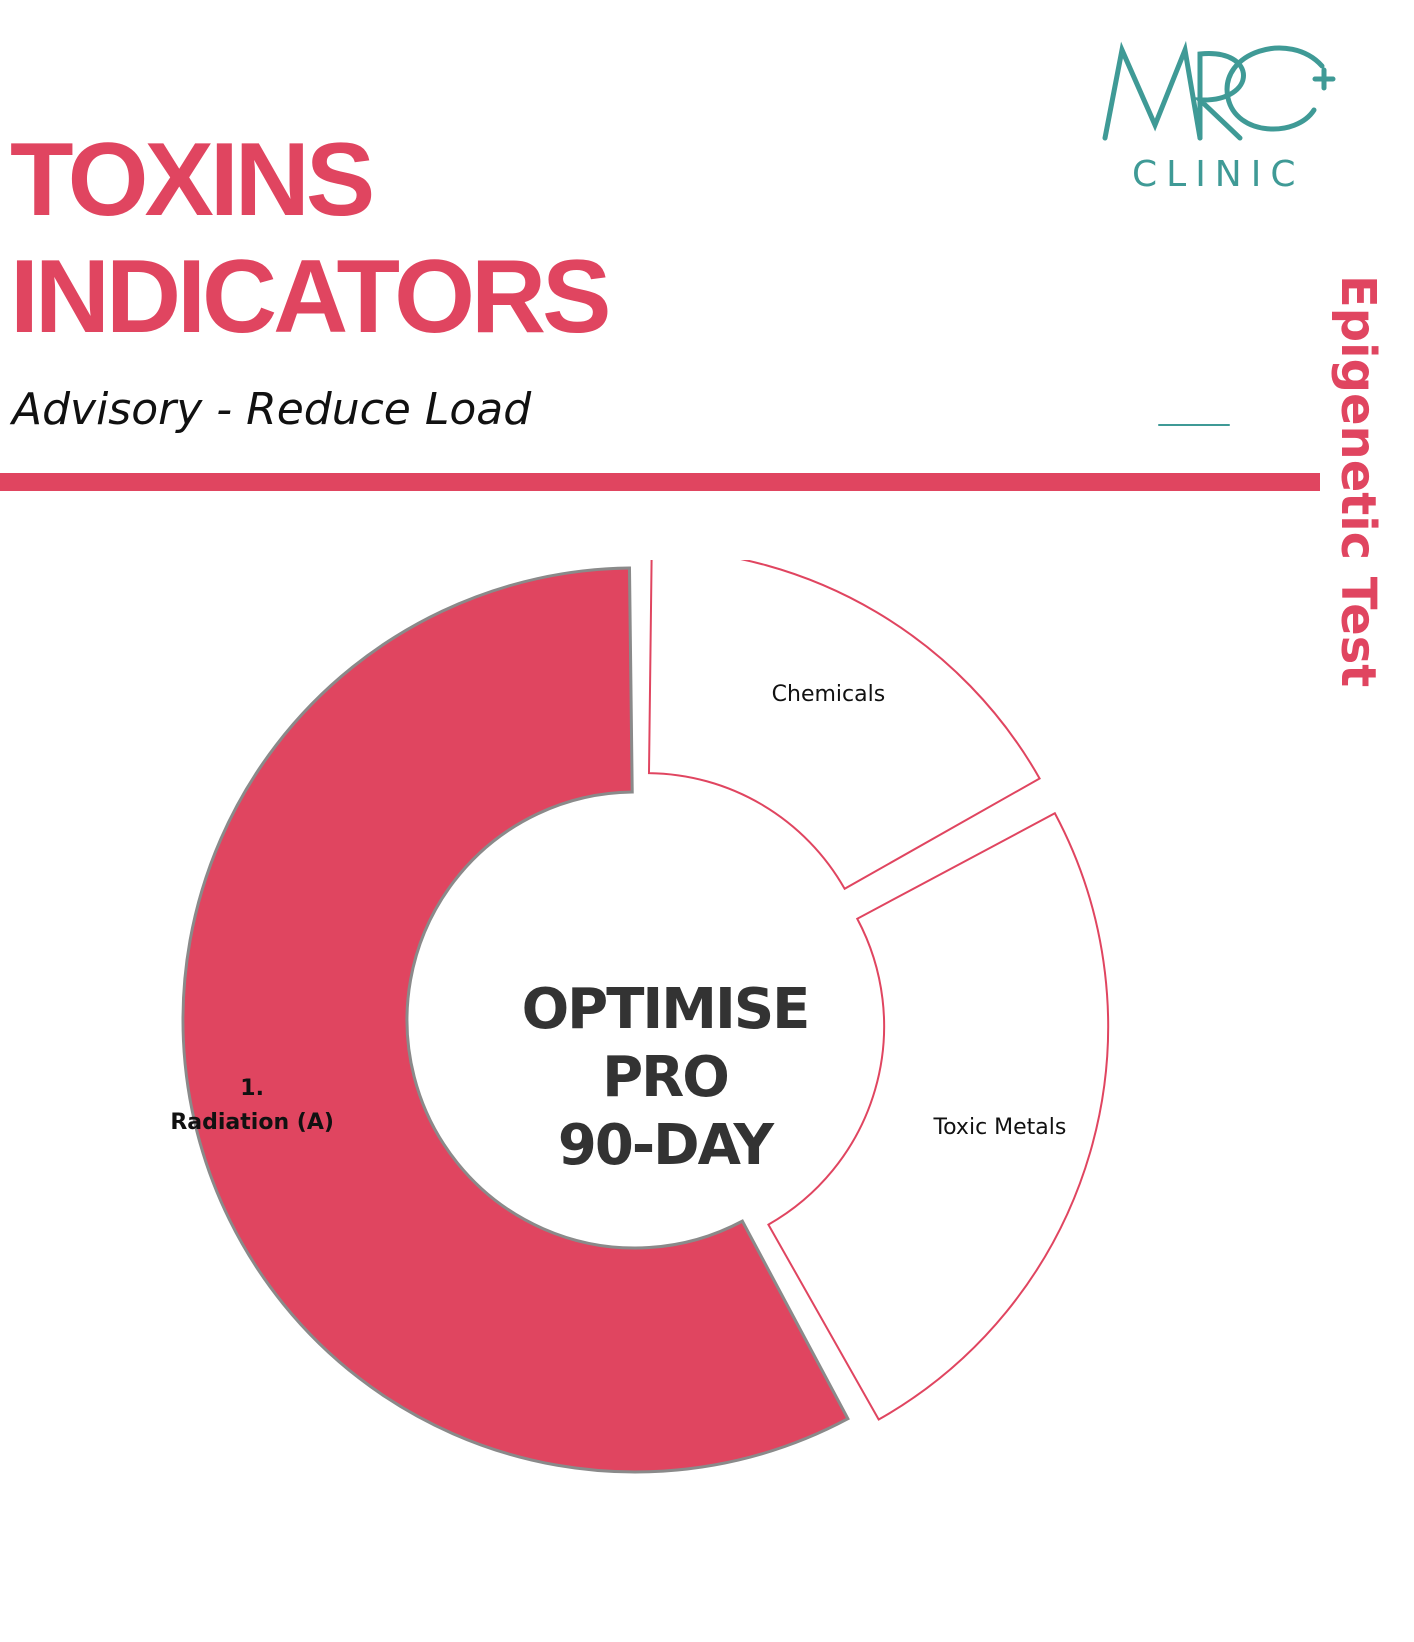  I want to click on center-label-line-1: OPTIMISE, so click(666, 1009).